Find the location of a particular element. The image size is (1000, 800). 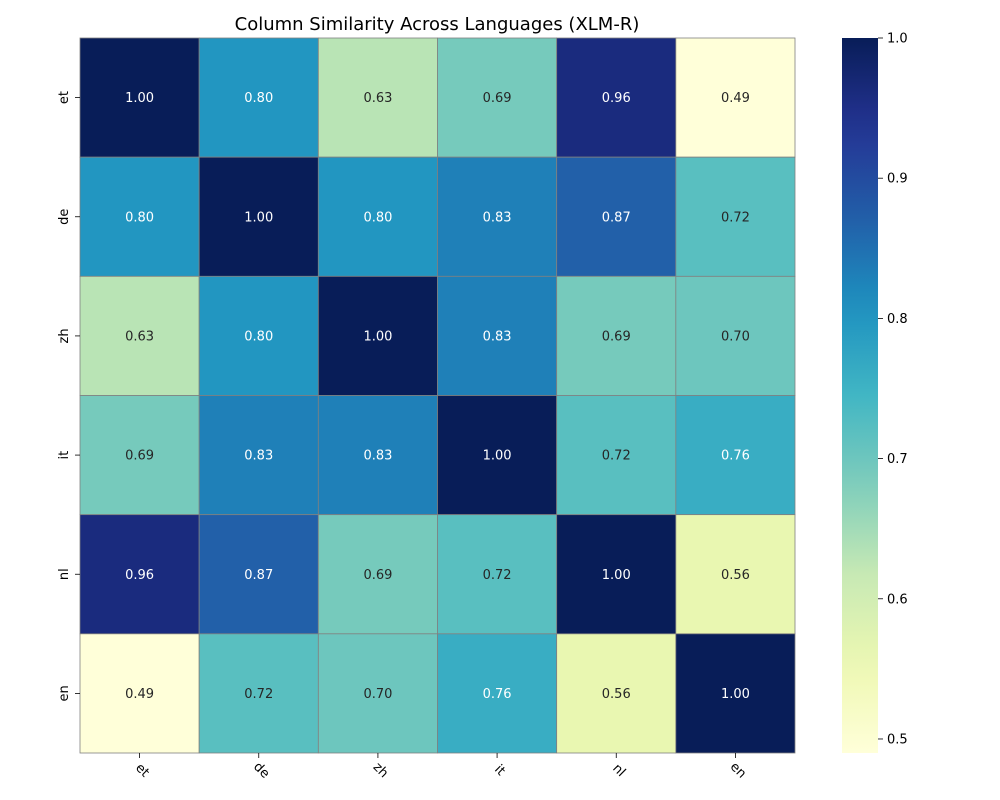

heatmap-cell-zh-en is located at coordinates (735, 335).